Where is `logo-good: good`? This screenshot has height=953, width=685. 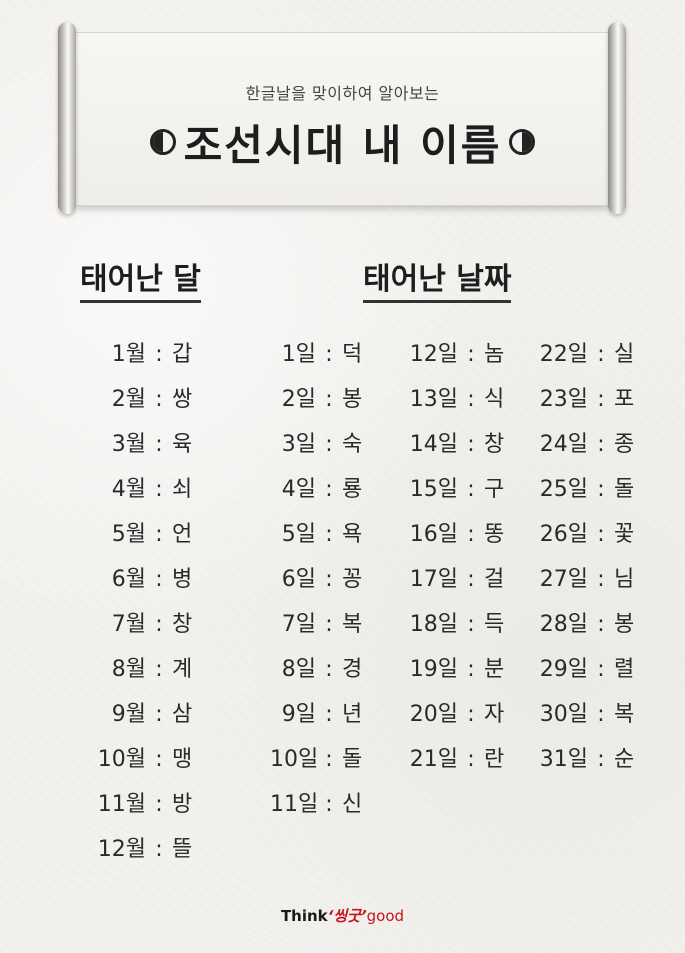
logo-good: good is located at coordinates (385, 916).